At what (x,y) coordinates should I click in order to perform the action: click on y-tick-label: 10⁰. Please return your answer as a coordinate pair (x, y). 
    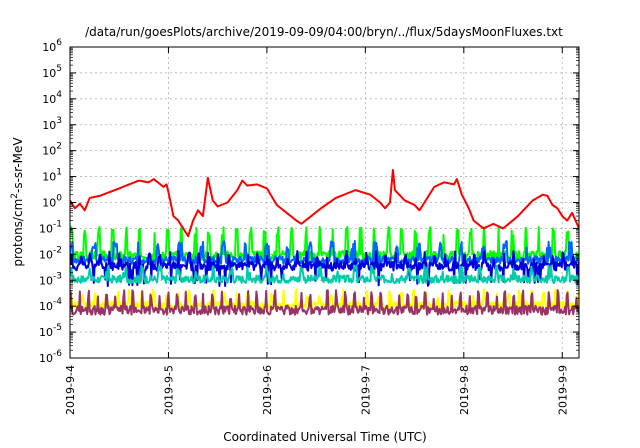
    Looking at the image, I should click on (52, 202).